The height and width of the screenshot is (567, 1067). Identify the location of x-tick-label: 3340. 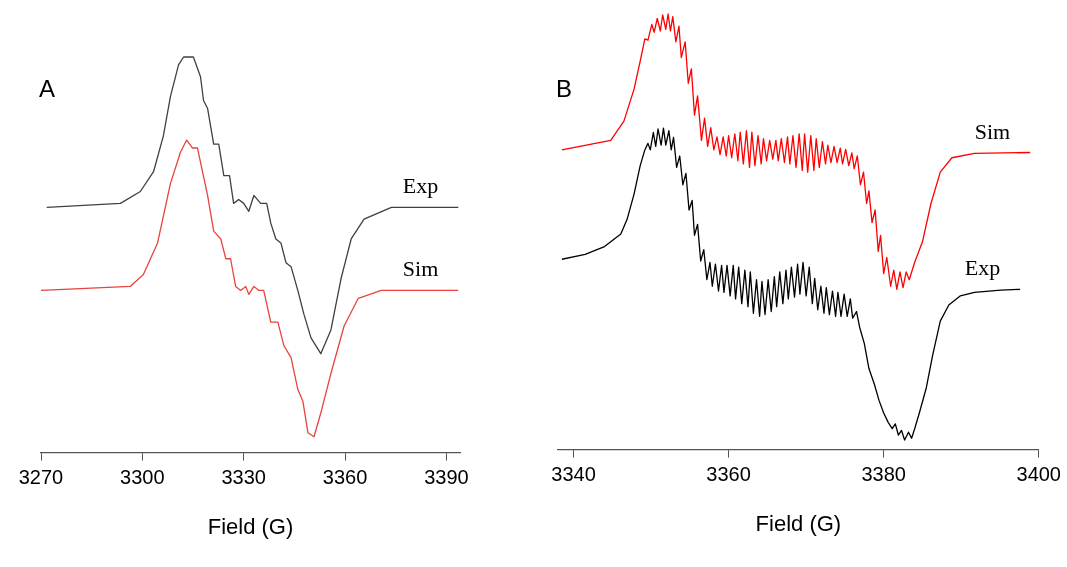
(573, 474).